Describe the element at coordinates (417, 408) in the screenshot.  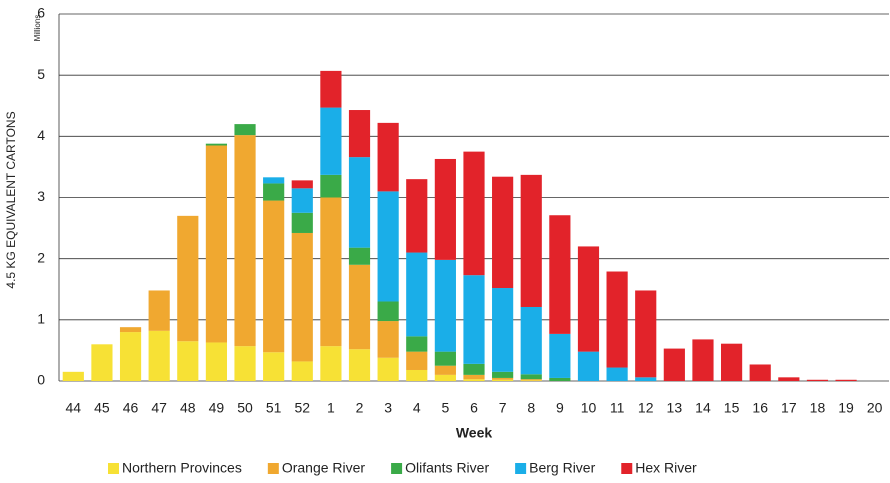
I see `x-tick-label: 4` at that location.